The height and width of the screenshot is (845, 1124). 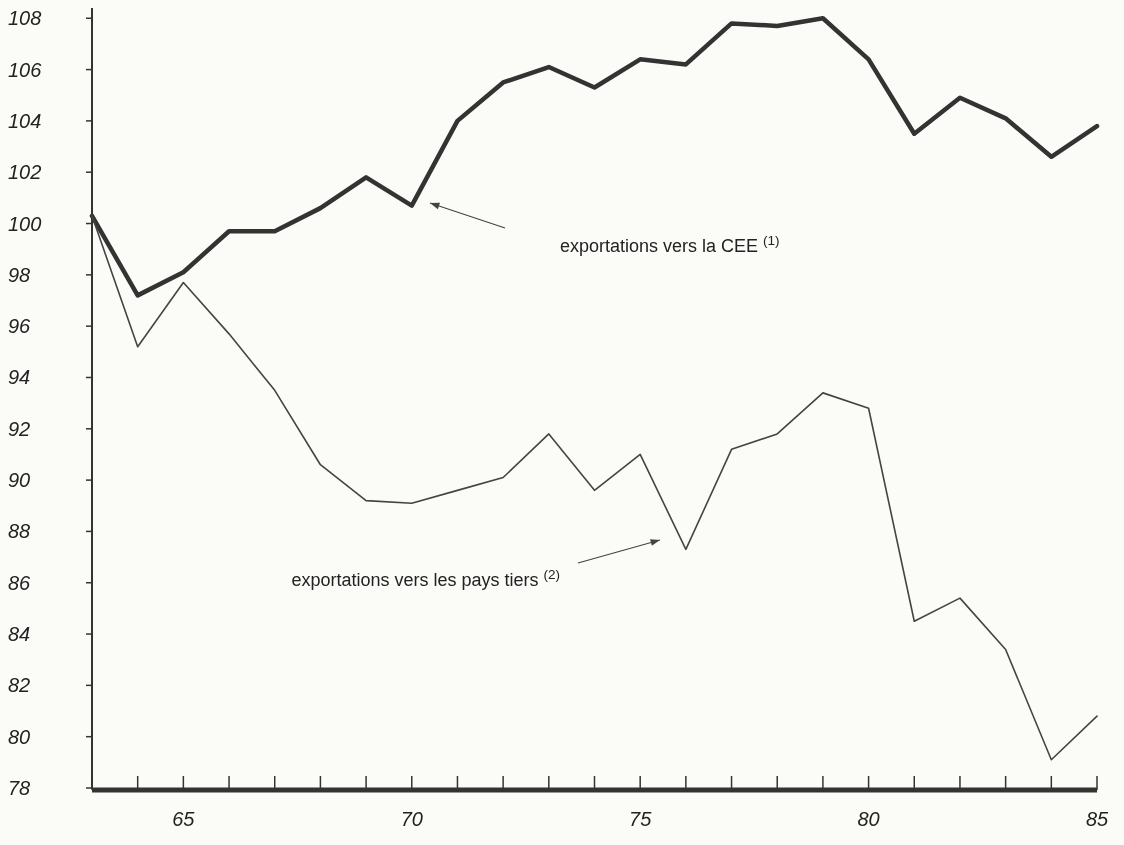 I want to click on y-tick-label: 104, so click(x=25, y=120).